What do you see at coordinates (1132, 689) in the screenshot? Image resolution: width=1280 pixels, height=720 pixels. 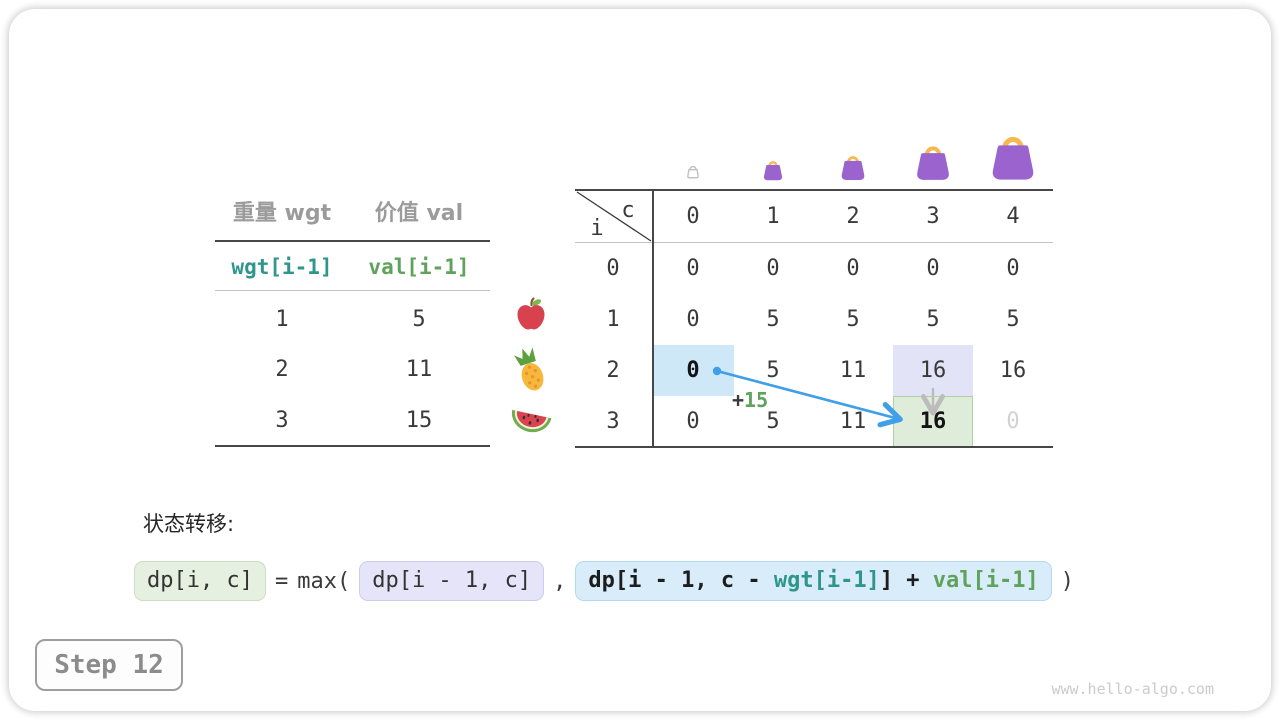 I see `watermark: www.hello-algo.com` at bounding box center [1132, 689].